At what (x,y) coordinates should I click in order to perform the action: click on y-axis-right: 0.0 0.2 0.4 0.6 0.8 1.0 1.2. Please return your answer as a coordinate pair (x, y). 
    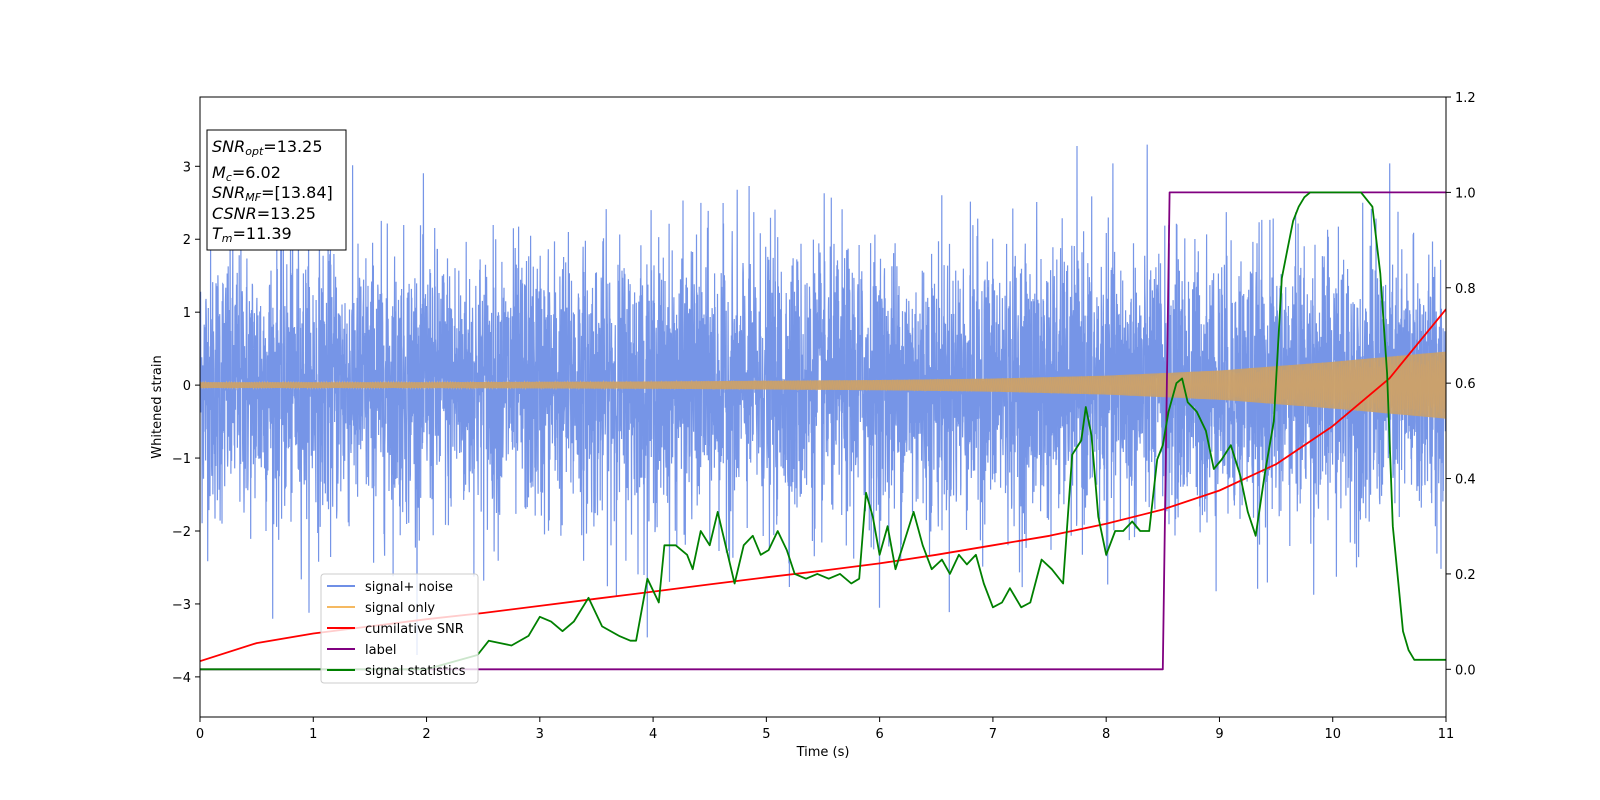
    Looking at the image, I should click on (1461, 384).